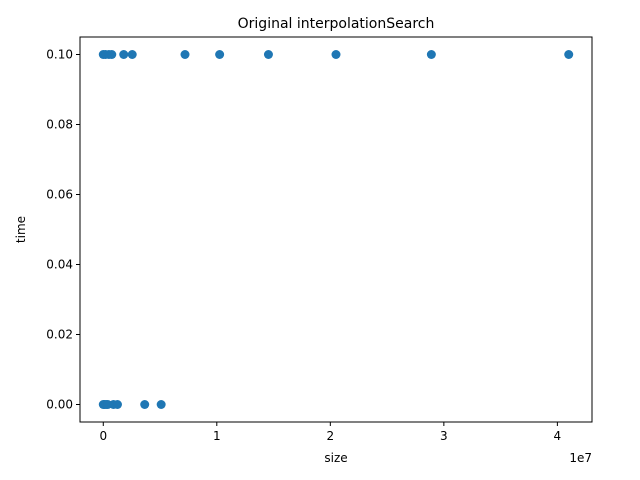 The height and width of the screenshot is (480, 640). What do you see at coordinates (331, 436) in the screenshot?
I see `x-tick-label: 2` at bounding box center [331, 436].